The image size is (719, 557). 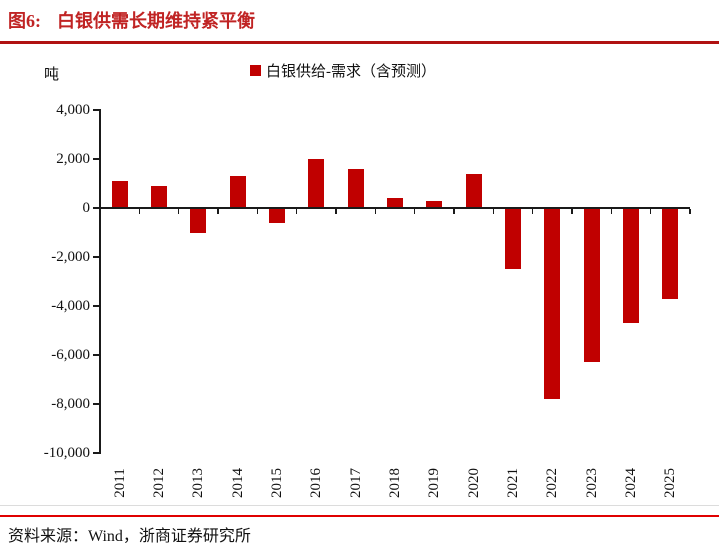 I want to click on bar-2015, so click(x=277, y=215).